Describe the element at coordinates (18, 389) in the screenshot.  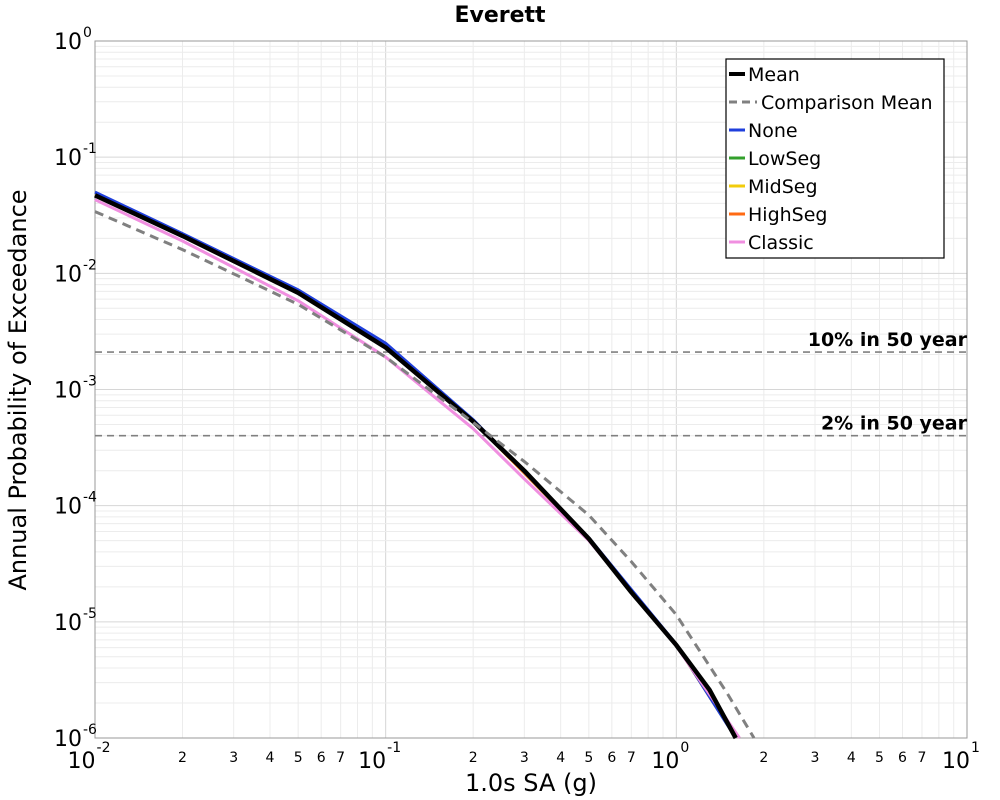
I see `y-axis-label: Annual Probability of Exceedance` at that location.